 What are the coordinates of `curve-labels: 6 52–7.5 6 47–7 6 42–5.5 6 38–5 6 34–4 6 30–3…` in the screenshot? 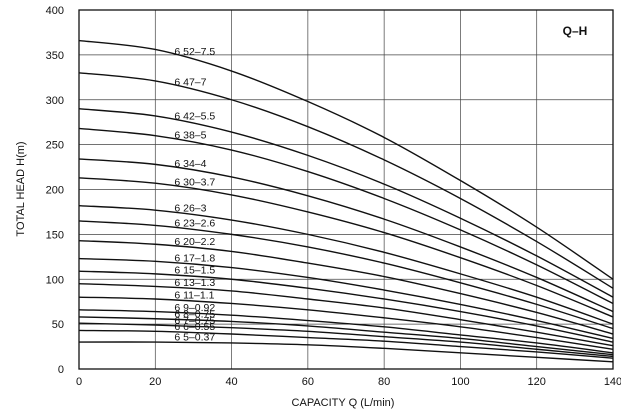 It's located at (194, 194).